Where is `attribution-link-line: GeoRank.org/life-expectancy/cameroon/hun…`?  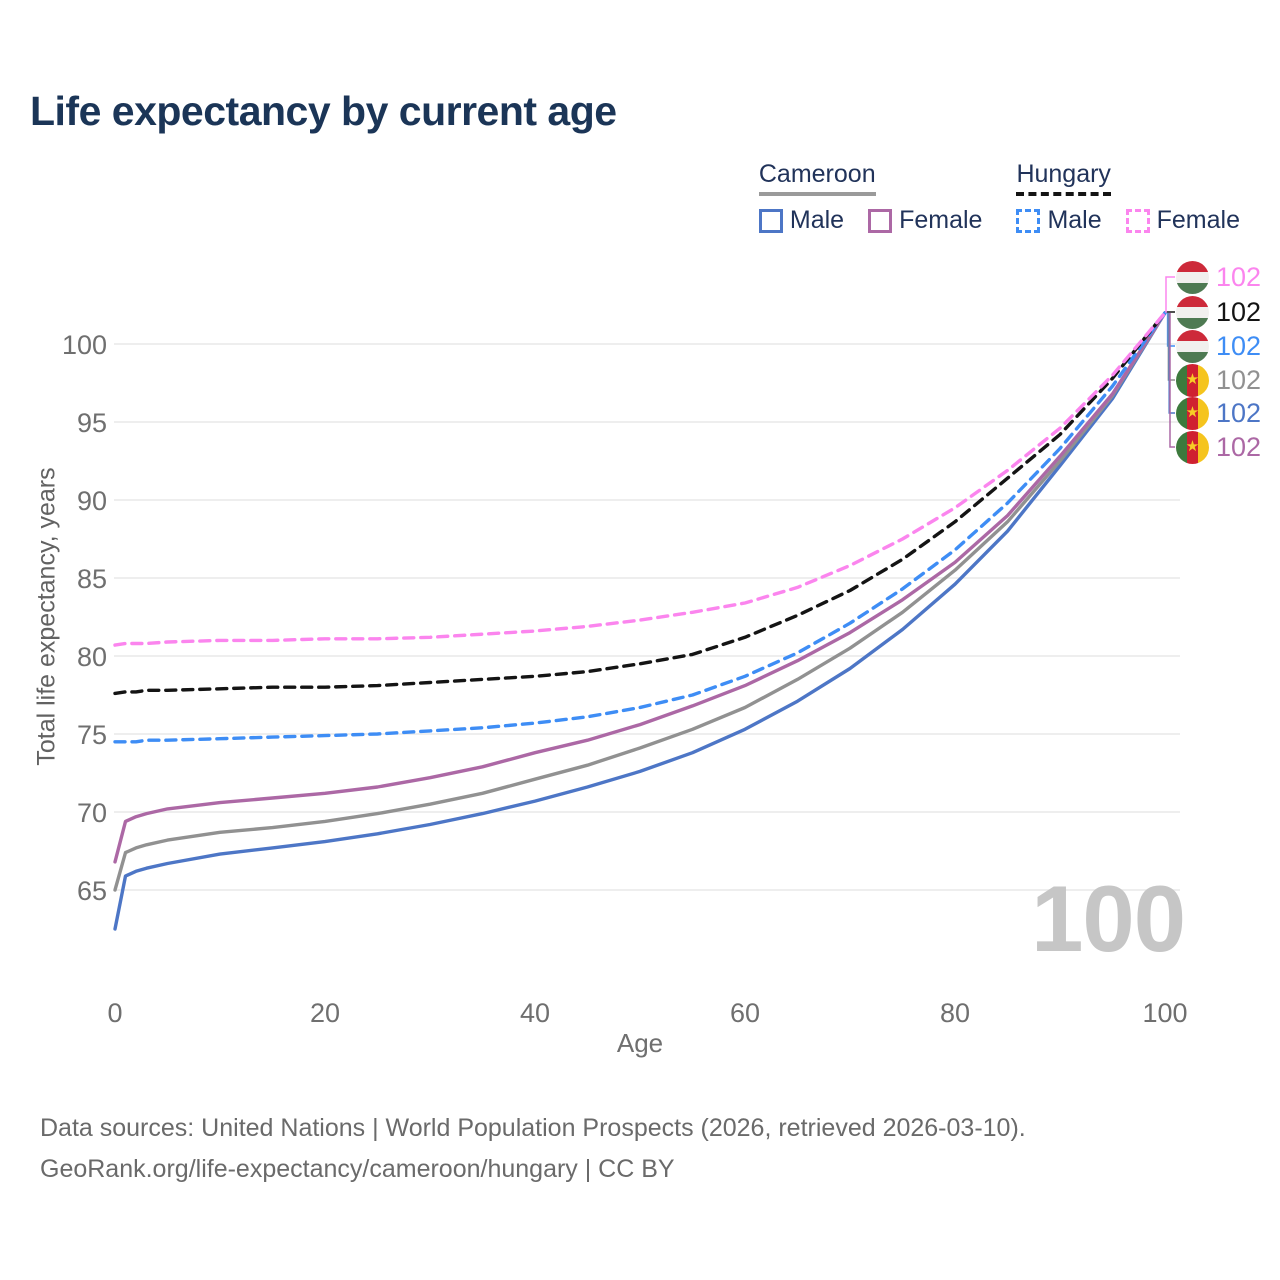
attribution-link-line: GeoRank.org/life-expectancy/cameroon/hun… is located at coordinates (357, 1169).